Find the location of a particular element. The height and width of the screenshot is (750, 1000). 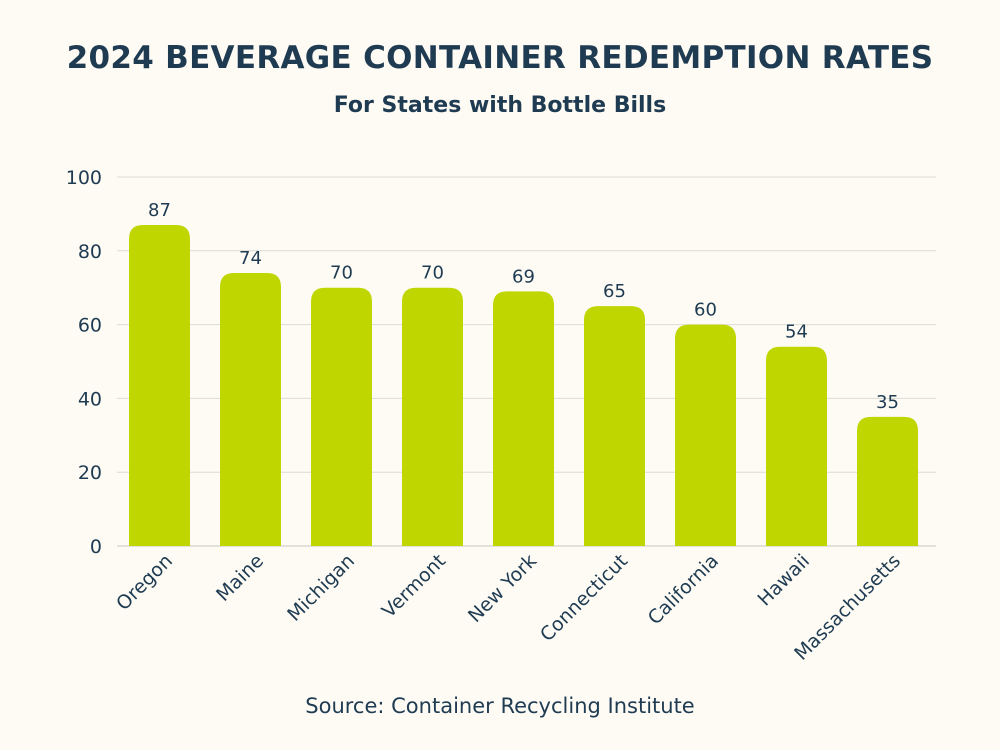

y-tick-label: 20 is located at coordinates (90, 473).